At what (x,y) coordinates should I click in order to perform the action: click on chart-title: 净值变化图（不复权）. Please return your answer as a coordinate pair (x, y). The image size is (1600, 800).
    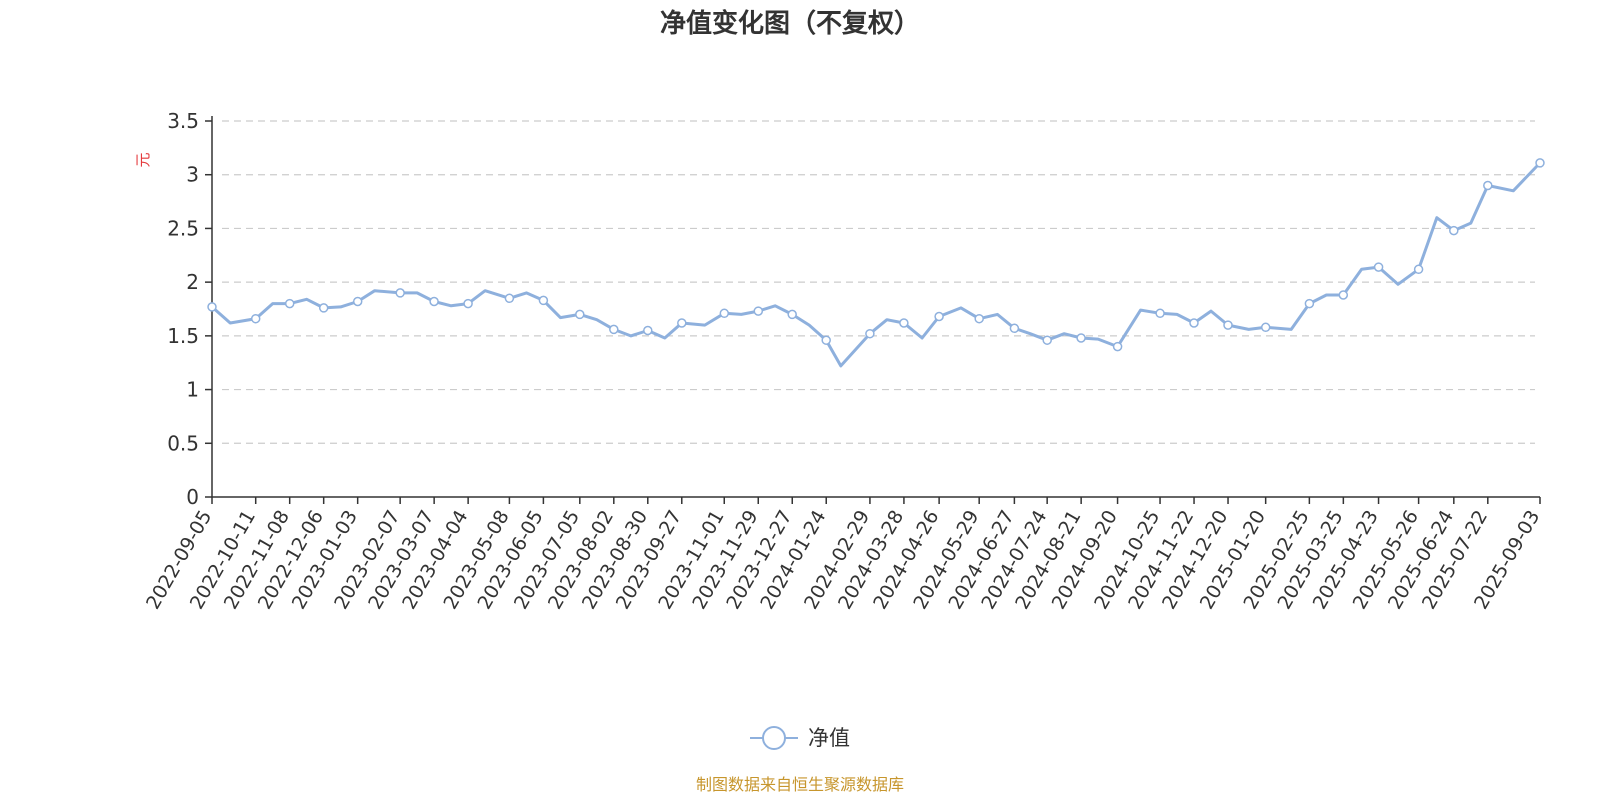
    Looking at the image, I should click on (790, 23).